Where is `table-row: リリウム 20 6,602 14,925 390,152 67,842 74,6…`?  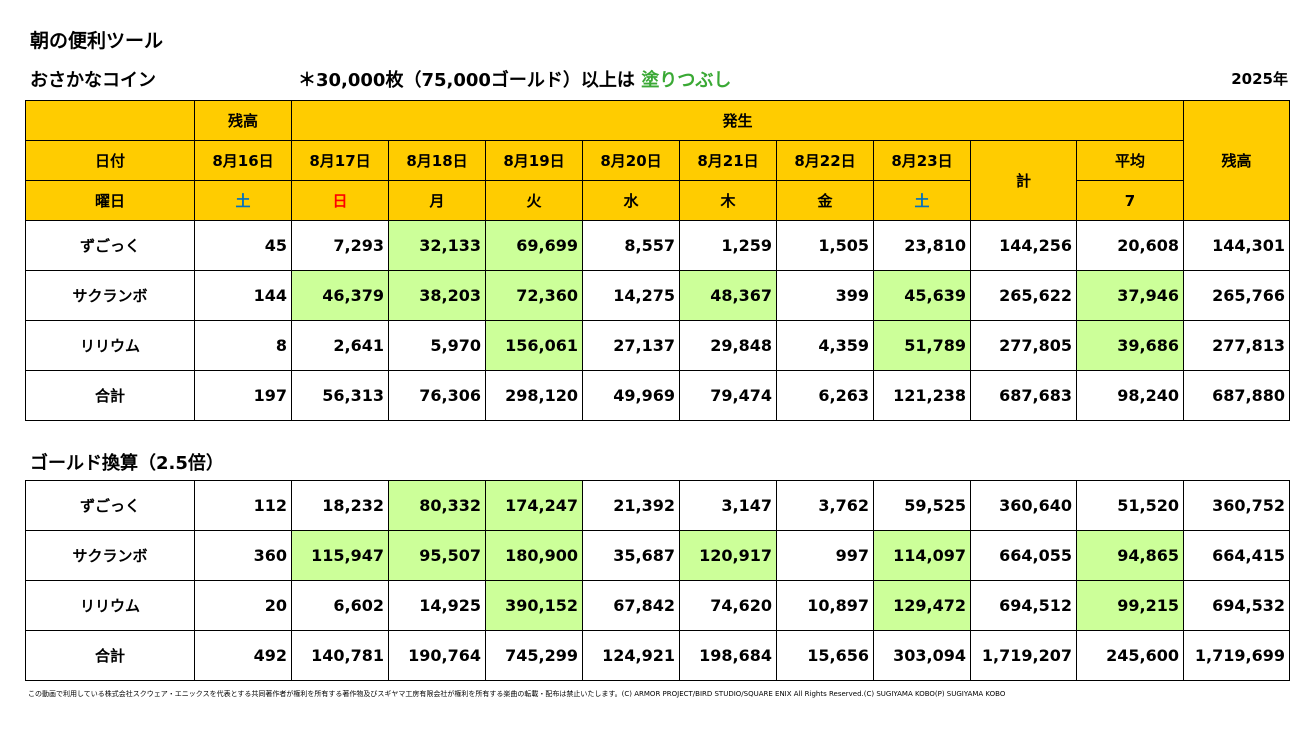 table-row: リリウム 20 6,602 14,925 390,152 67,842 74,6… is located at coordinates (657, 605).